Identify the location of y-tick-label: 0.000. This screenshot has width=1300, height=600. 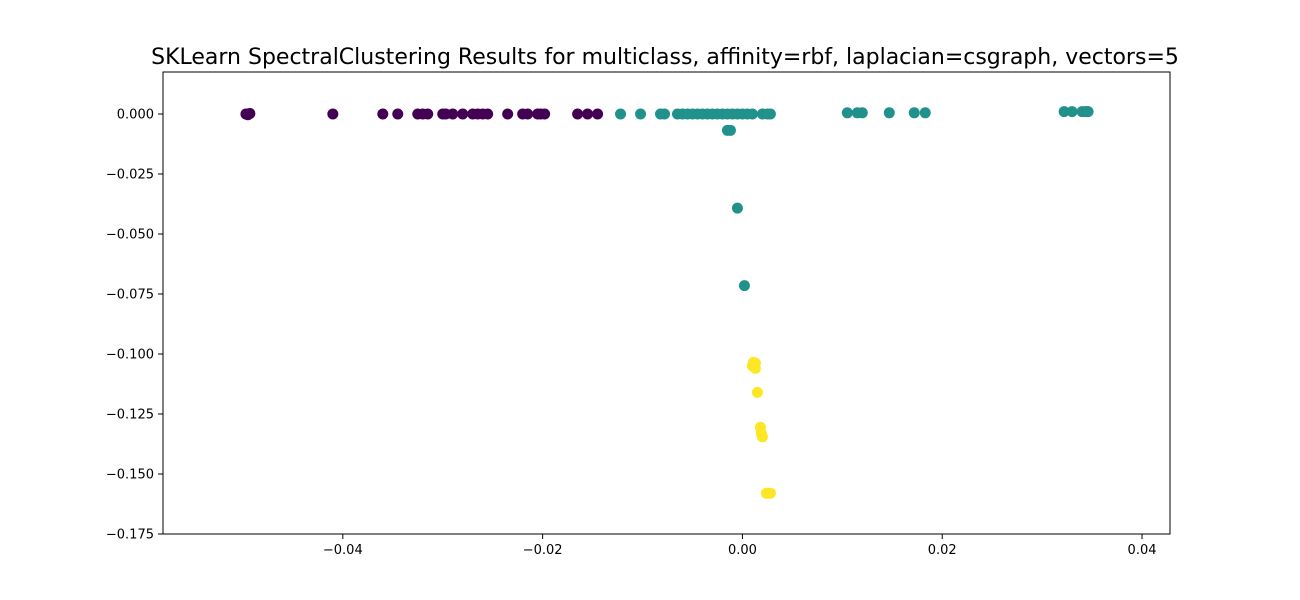
(135, 115).